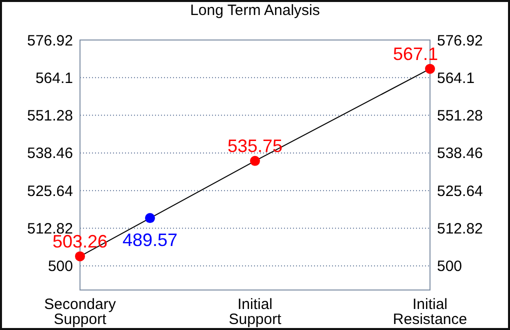  Describe the element at coordinates (460, 153) in the screenshot. I see `y2-tick-label: 538.46` at that location.